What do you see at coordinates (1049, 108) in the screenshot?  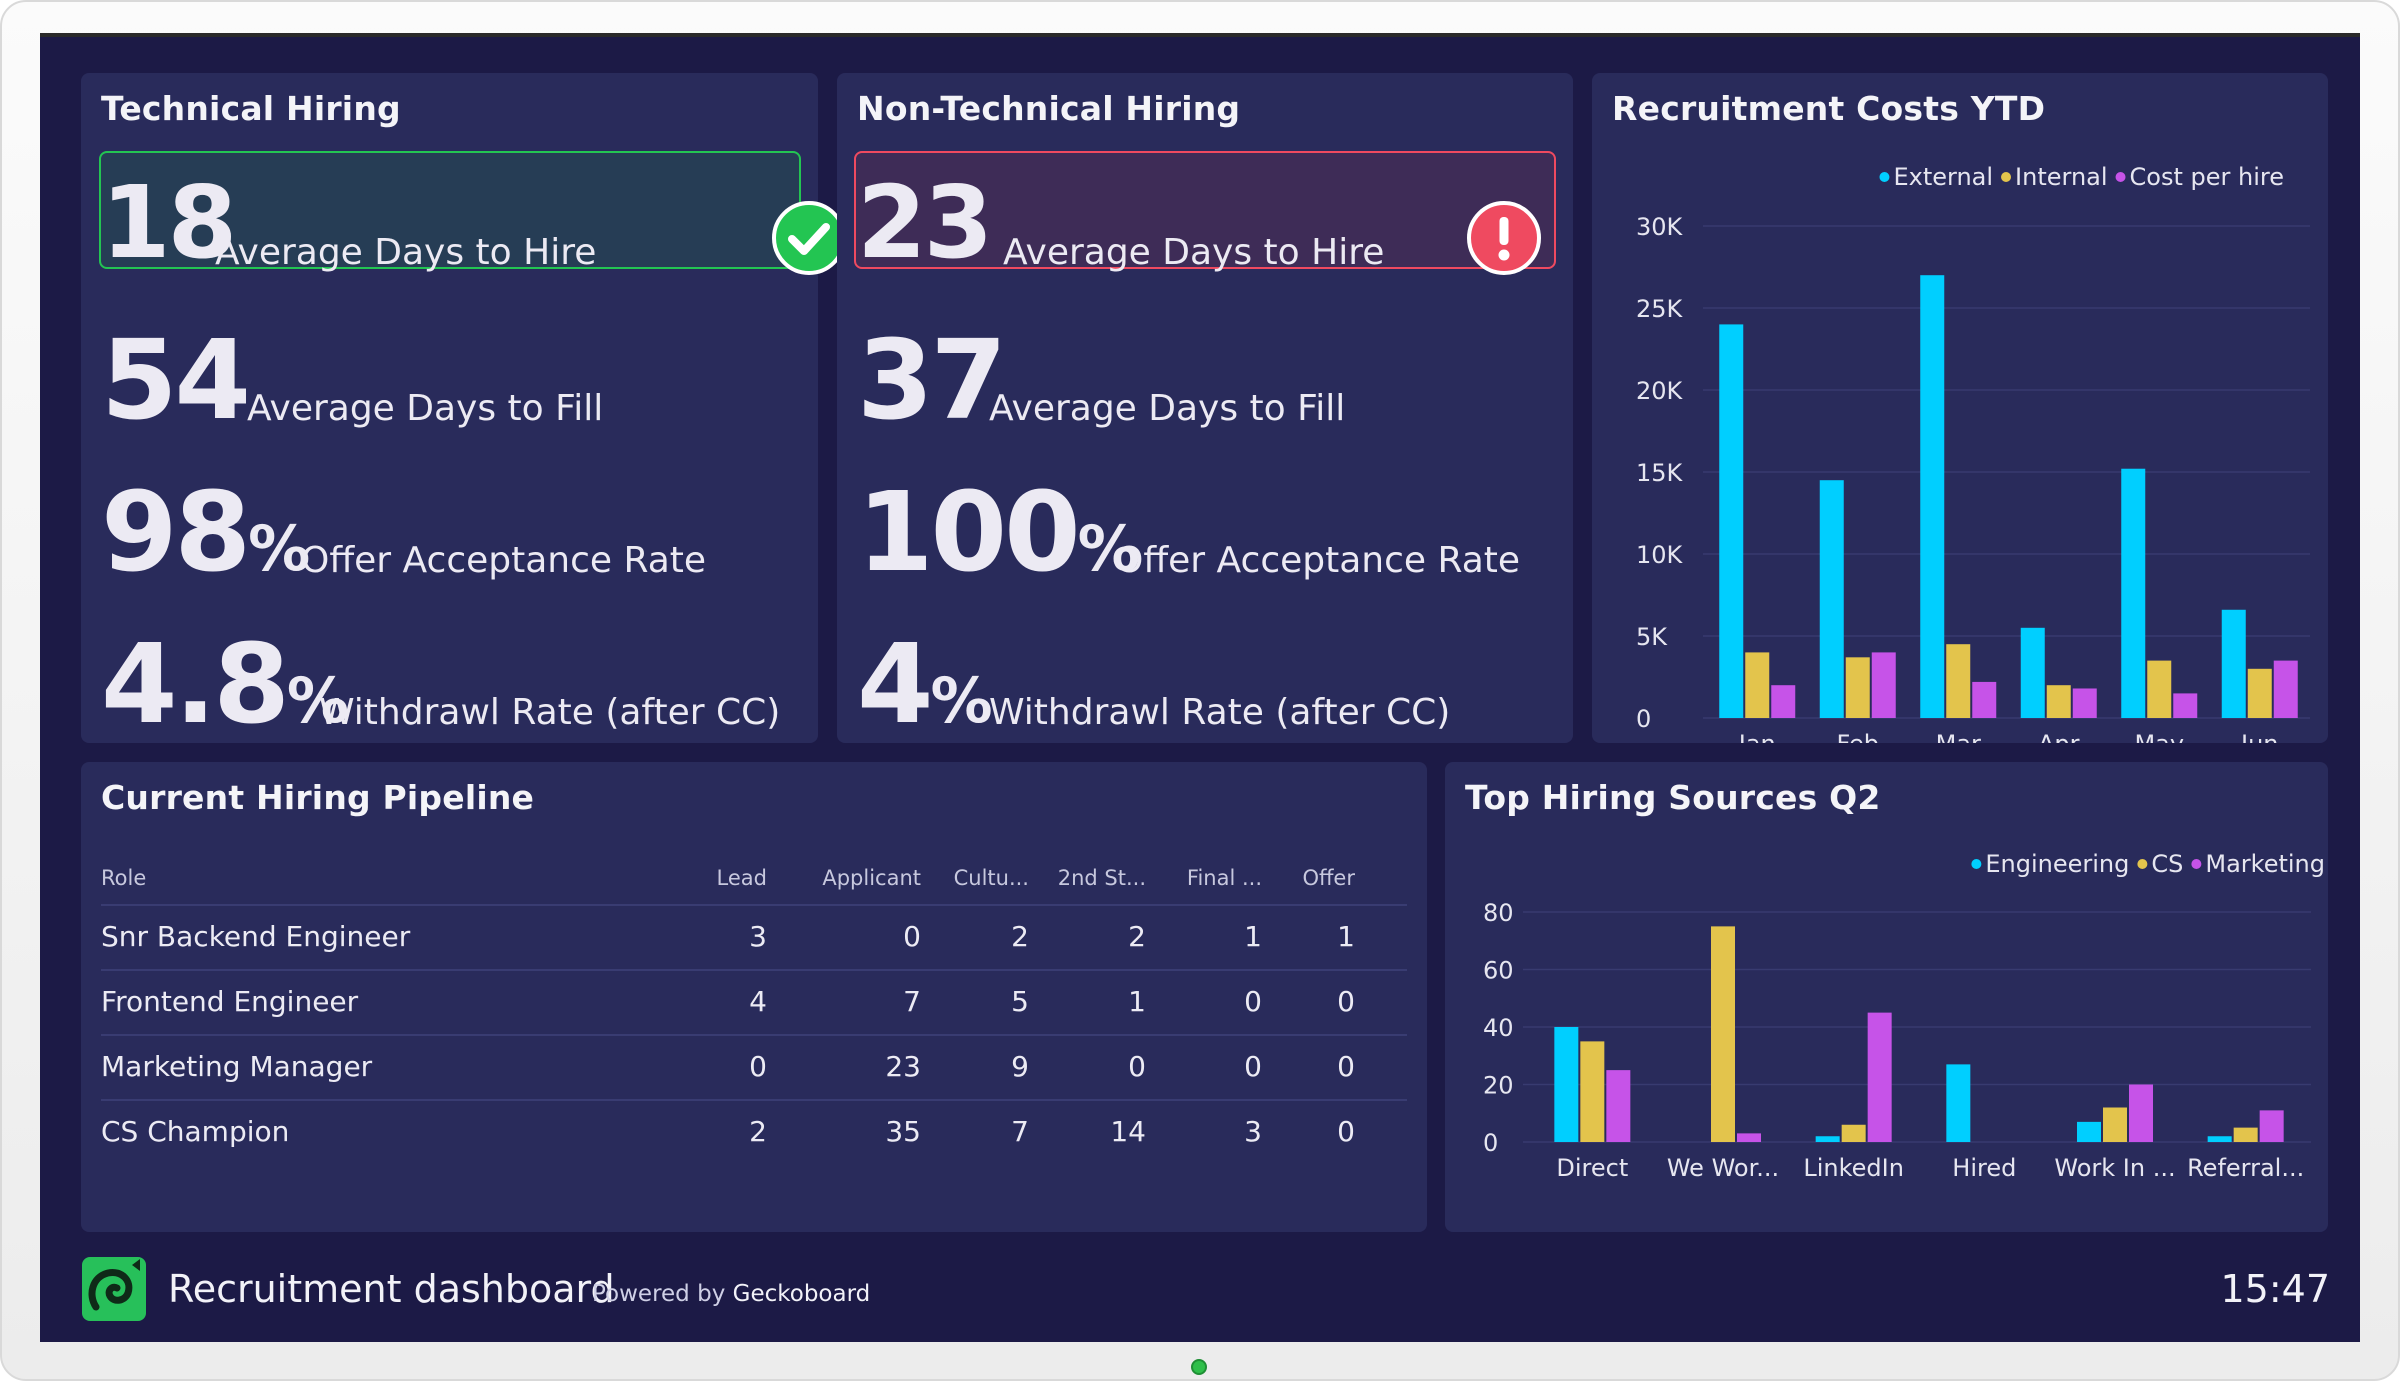 I see `panel-title: Non-Technical Hiring` at bounding box center [1049, 108].